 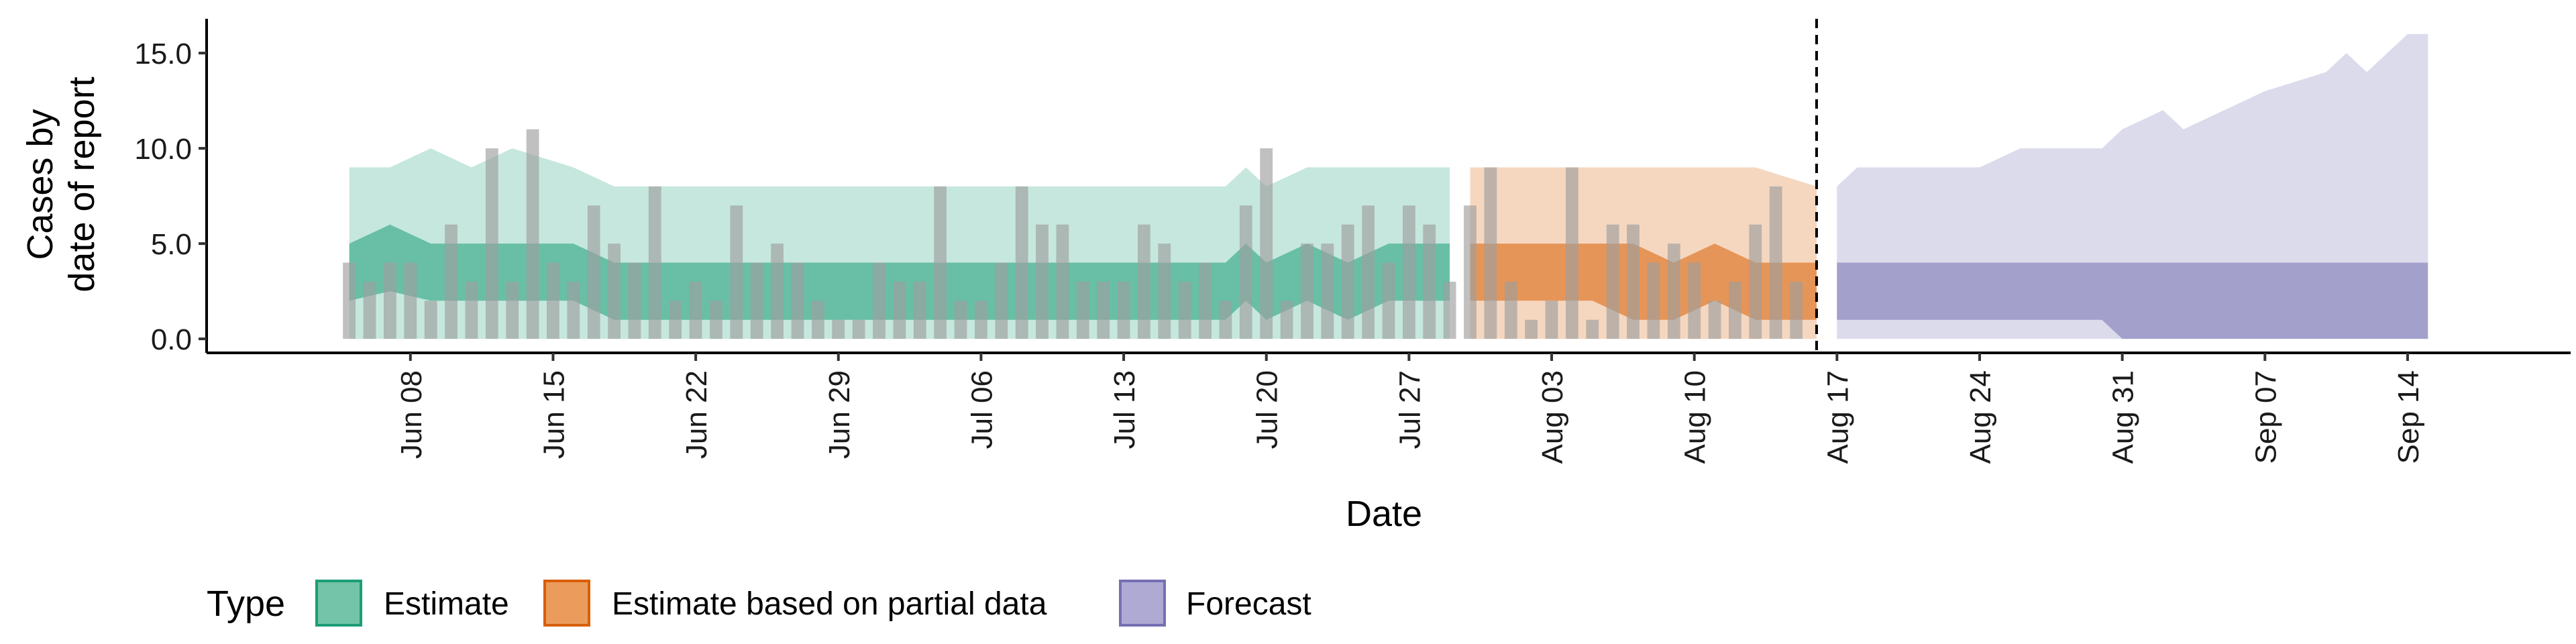 I want to click on y-tick-label: 5.0, so click(x=171, y=244).